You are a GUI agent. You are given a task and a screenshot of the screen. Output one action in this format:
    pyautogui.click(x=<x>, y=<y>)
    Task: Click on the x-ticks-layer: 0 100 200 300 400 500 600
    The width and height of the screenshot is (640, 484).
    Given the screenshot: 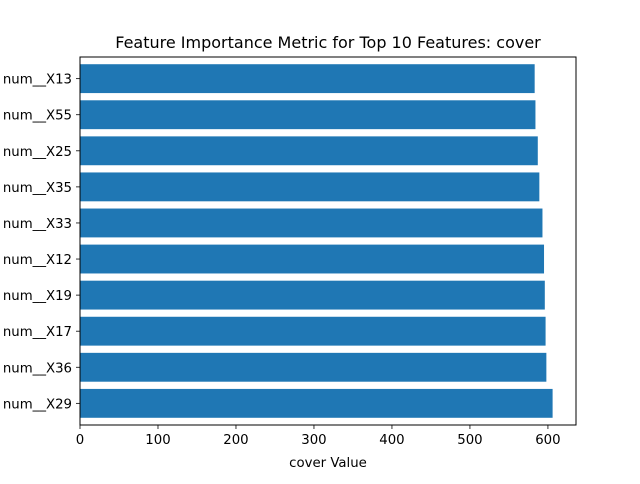 What is the action you would take?
    pyautogui.click(x=318, y=436)
    